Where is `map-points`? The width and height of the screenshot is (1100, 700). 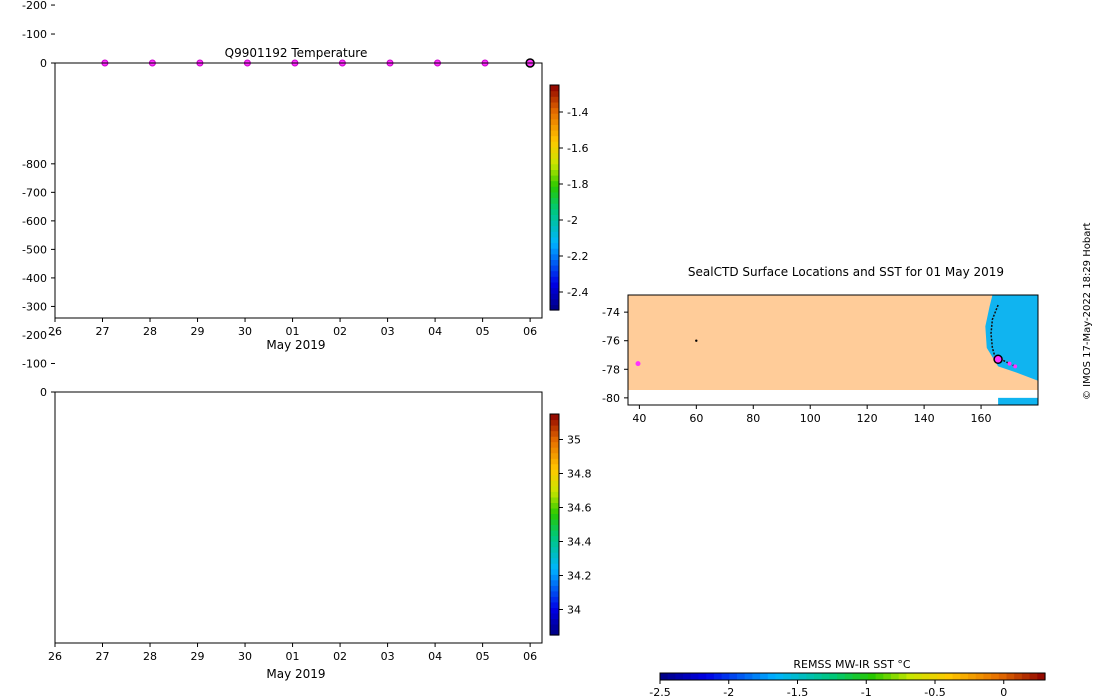 map-points is located at coordinates (826, 336).